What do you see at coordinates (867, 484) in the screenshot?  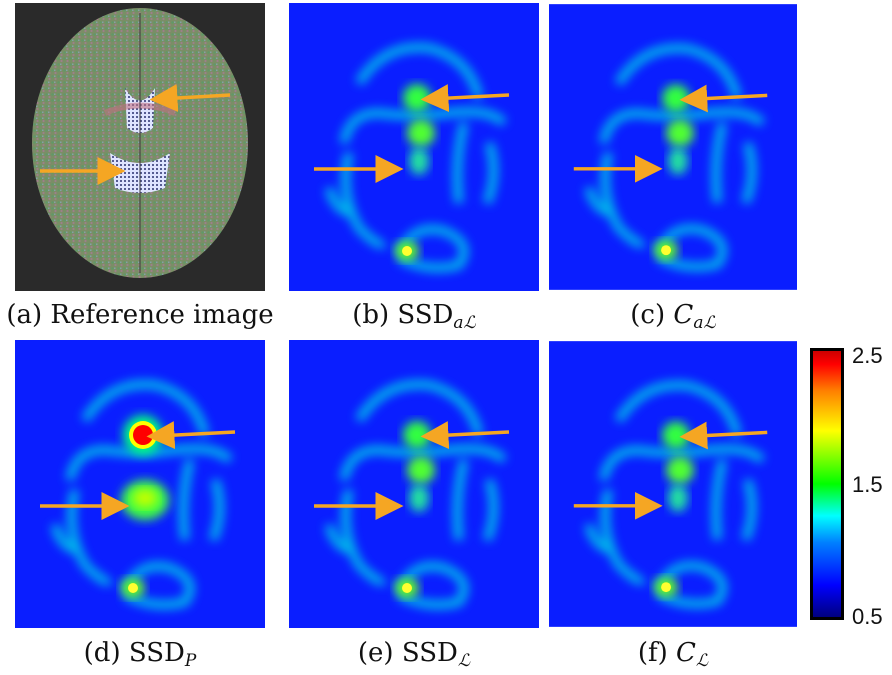 I see `colorbar-mid-label: 1.5` at bounding box center [867, 484].